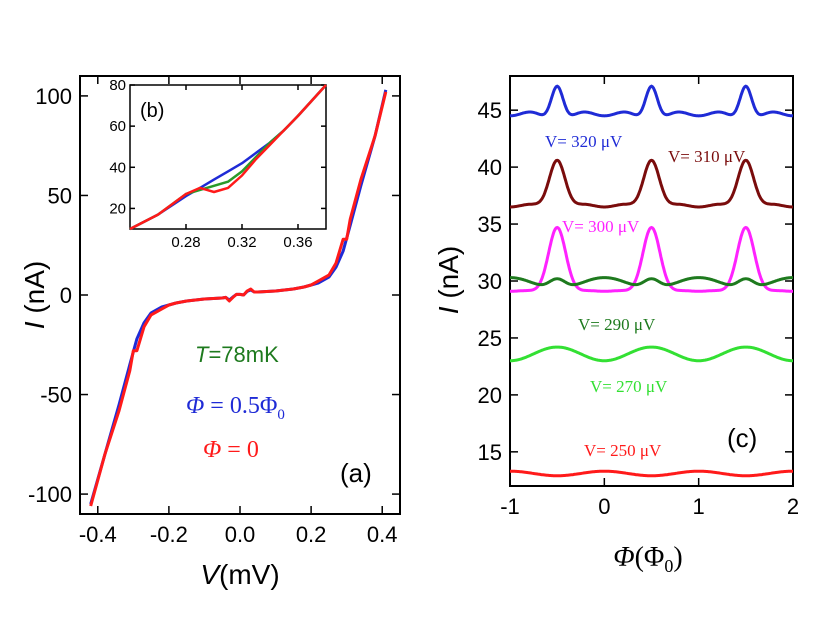 This screenshot has width=830, height=623. I want to click on y-tick-label: 50, so click(60, 195).